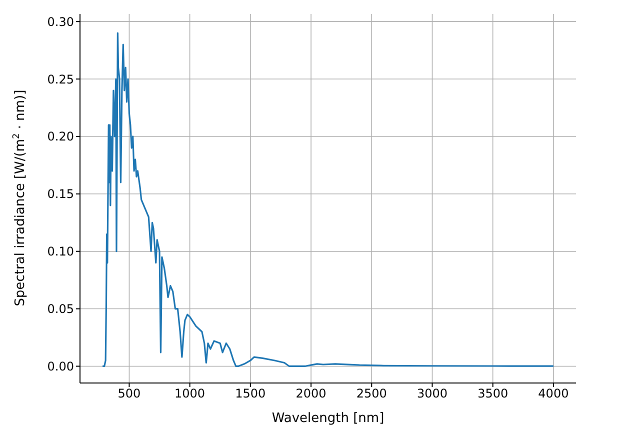 This screenshot has height=436, width=640. Describe the element at coordinates (60, 137) in the screenshot. I see `y-tick-label: 0.20` at that location.